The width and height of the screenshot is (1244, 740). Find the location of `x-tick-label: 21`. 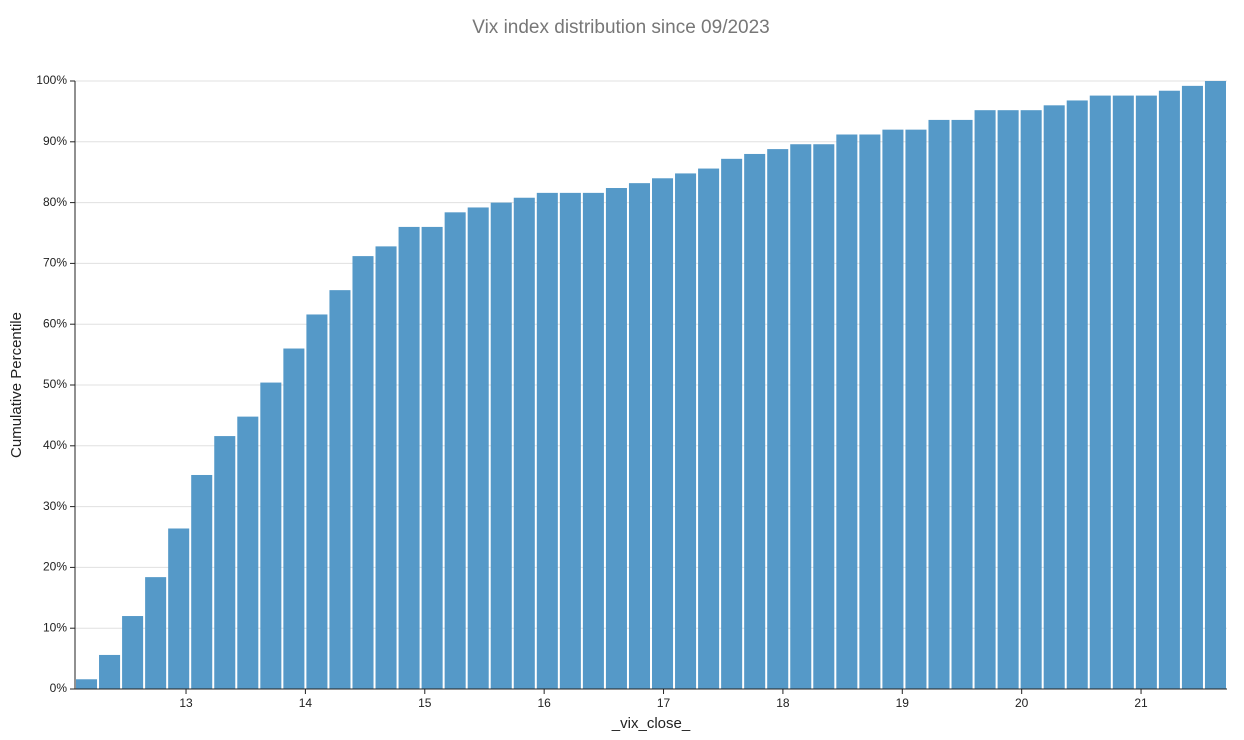

x-tick-label: 21 is located at coordinates (1141, 703).